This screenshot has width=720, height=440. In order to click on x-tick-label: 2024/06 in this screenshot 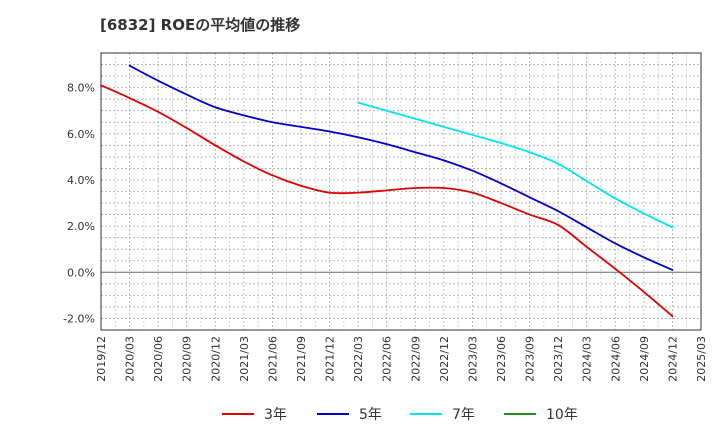, I will do `click(615, 359)`.